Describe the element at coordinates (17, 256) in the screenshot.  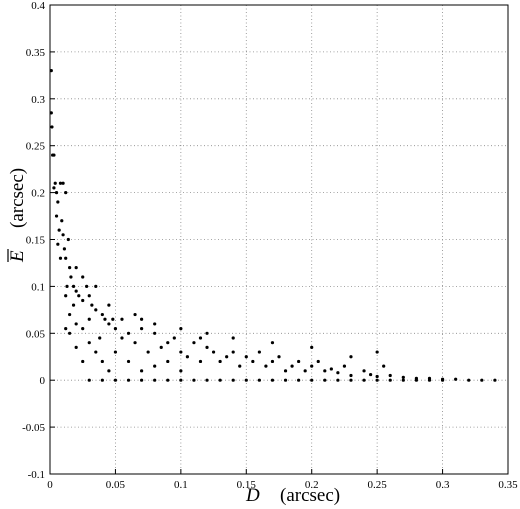
I see `y-label-symbol: E` at that location.